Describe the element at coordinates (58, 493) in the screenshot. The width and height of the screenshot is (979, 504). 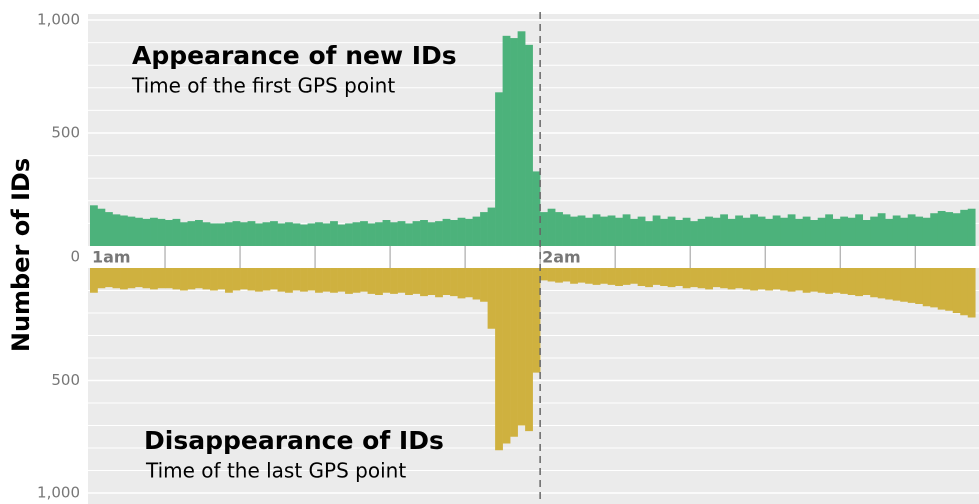
I see `y-tick-label: 1,000` at that location.